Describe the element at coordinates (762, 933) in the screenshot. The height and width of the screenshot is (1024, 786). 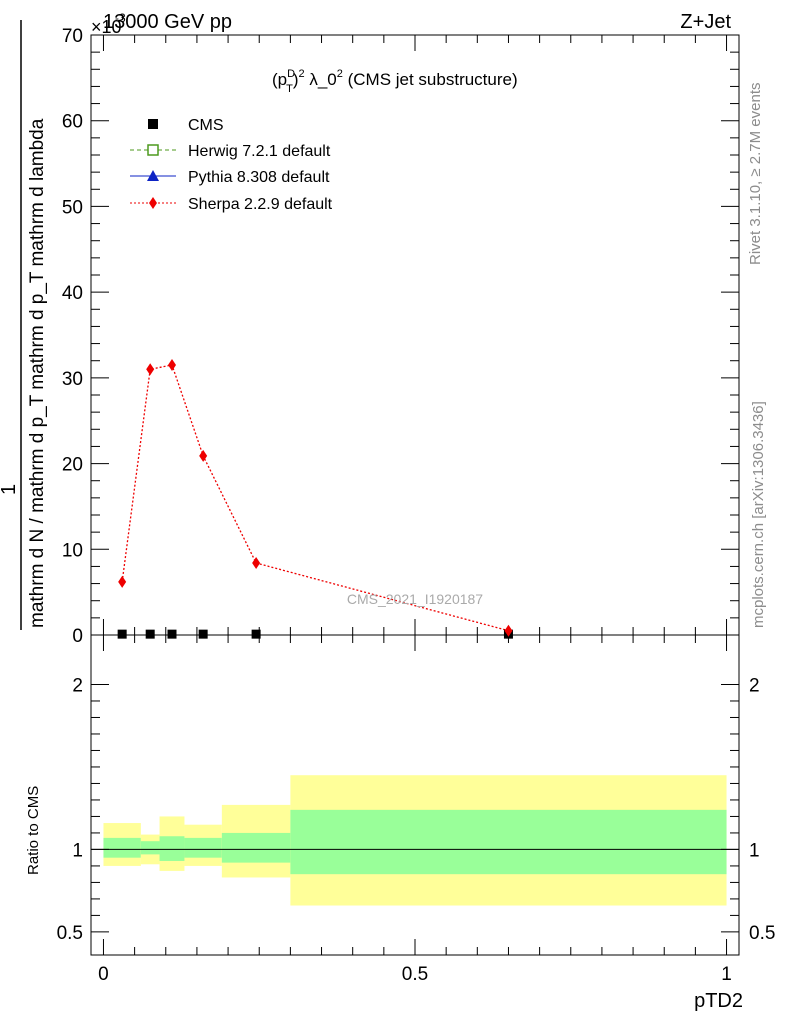
I see `ratio-y-tick-label-right: 0.5` at that location.